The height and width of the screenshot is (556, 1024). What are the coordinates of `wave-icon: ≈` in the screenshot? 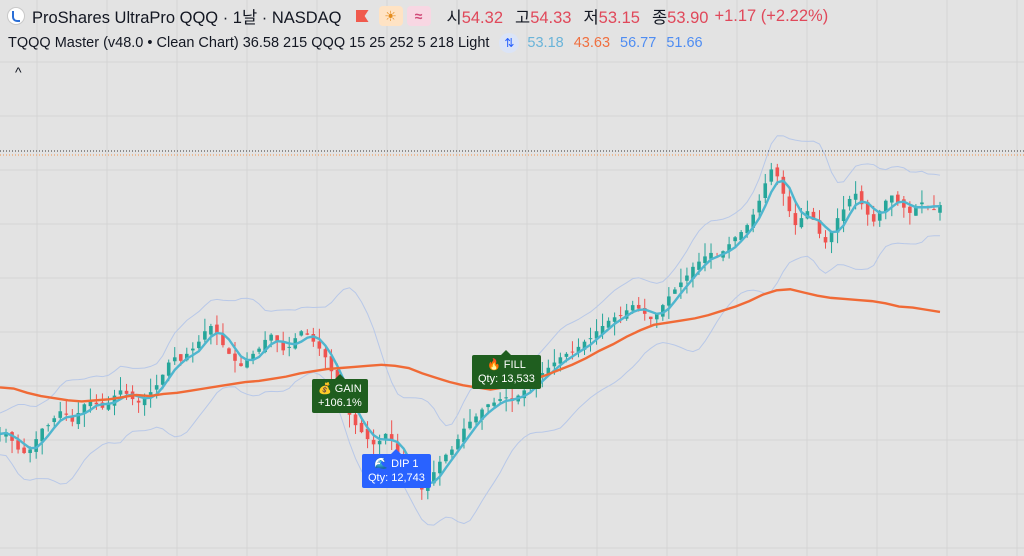 It's located at (418, 16).